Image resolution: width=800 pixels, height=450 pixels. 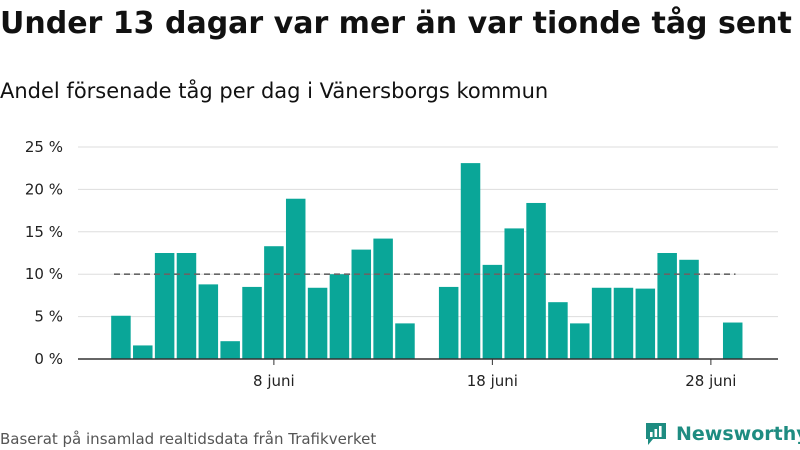 What do you see at coordinates (48, 317) in the screenshot?
I see `y-tick-label: 5 %` at bounding box center [48, 317].